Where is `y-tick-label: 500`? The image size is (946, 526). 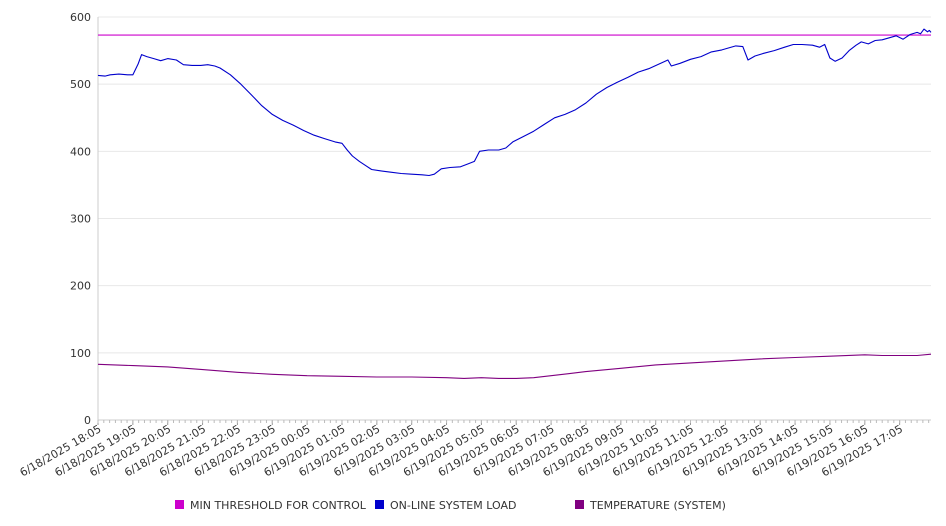 y-tick-label: 500 is located at coordinates (80, 84).